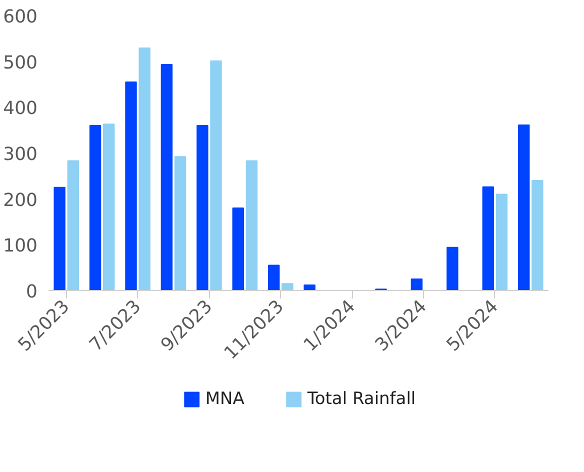 Image resolution: width=584 pixels, height=472 pixels. Describe the element at coordinates (20, 200) in the screenshot. I see `y-tick-label: 200` at that location.